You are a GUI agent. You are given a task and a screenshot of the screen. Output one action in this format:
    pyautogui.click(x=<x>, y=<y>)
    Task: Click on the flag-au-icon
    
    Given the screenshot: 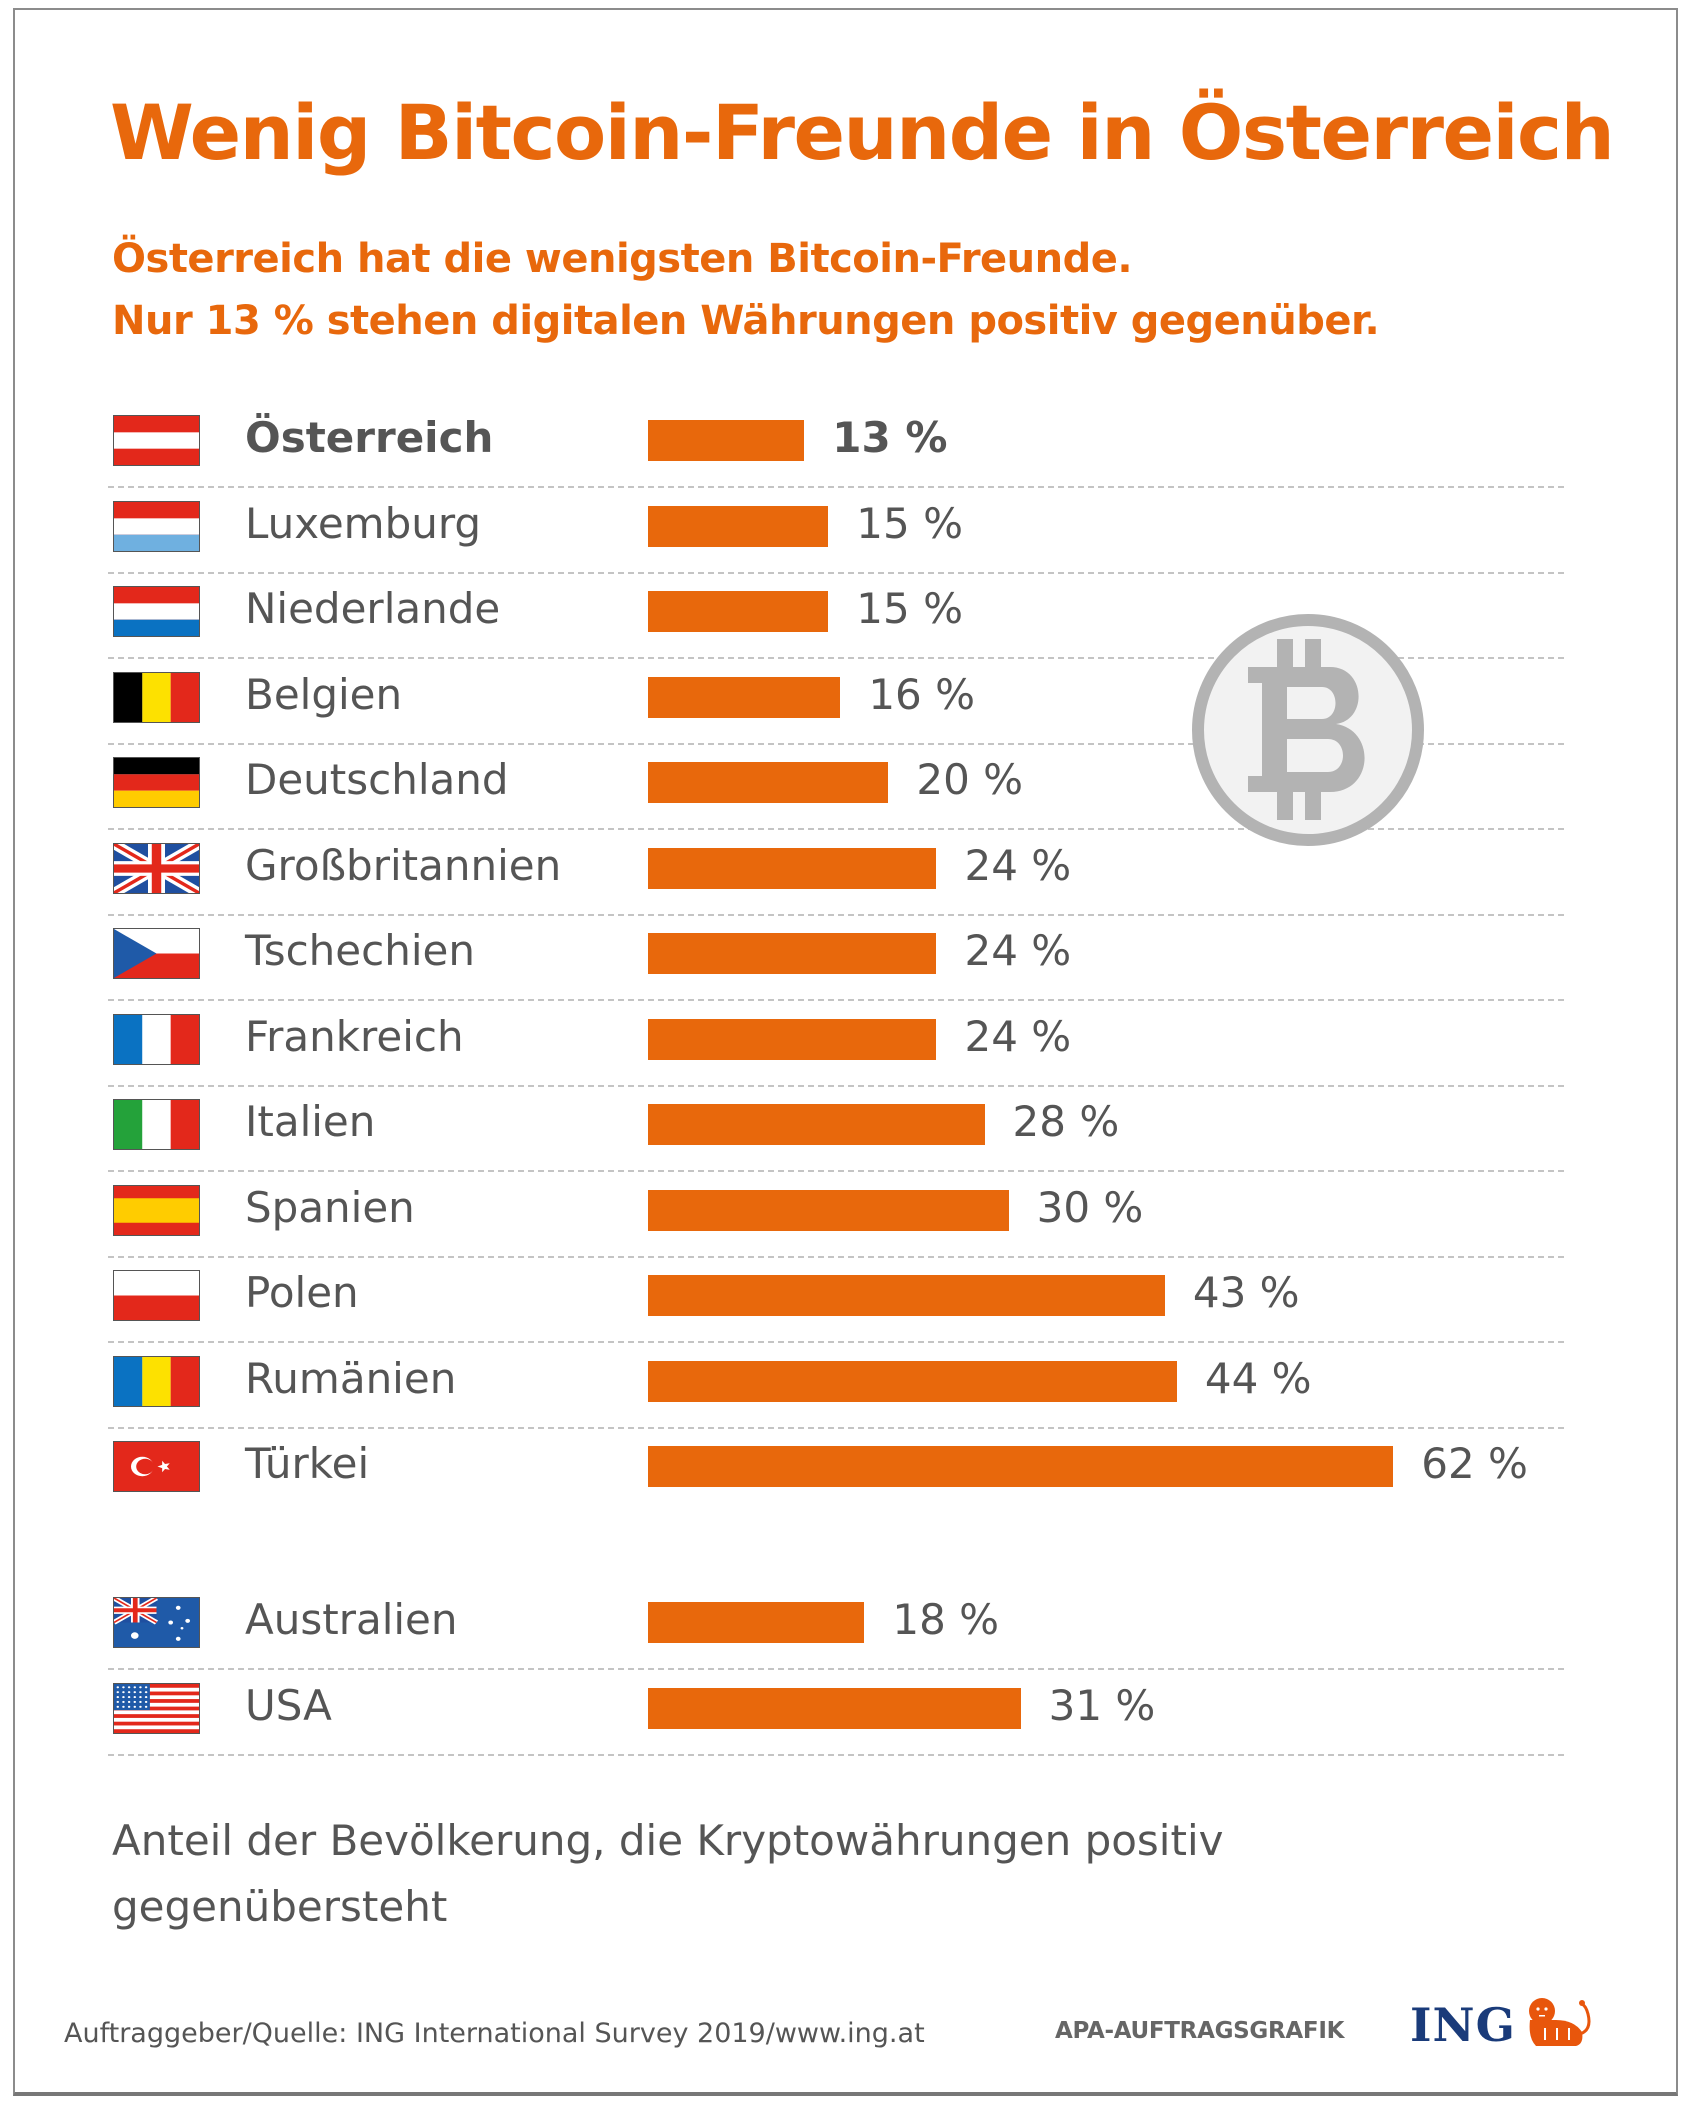 What is the action you would take?
    pyautogui.click(x=156, y=1622)
    